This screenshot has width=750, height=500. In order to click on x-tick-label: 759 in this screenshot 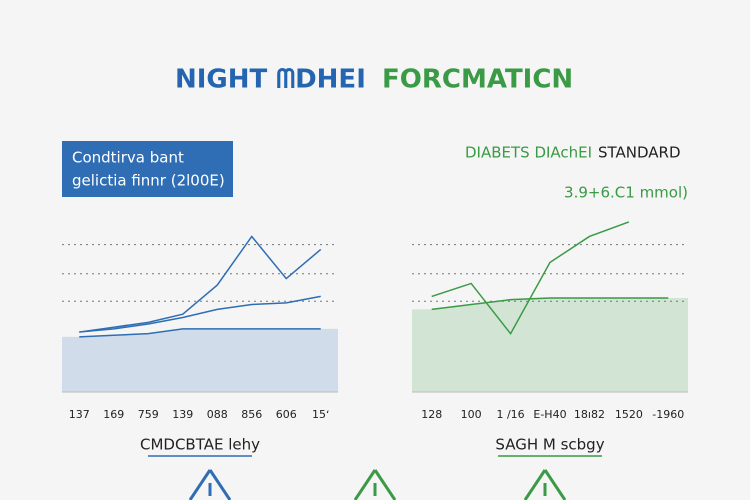, I will do `click(148, 414)`.